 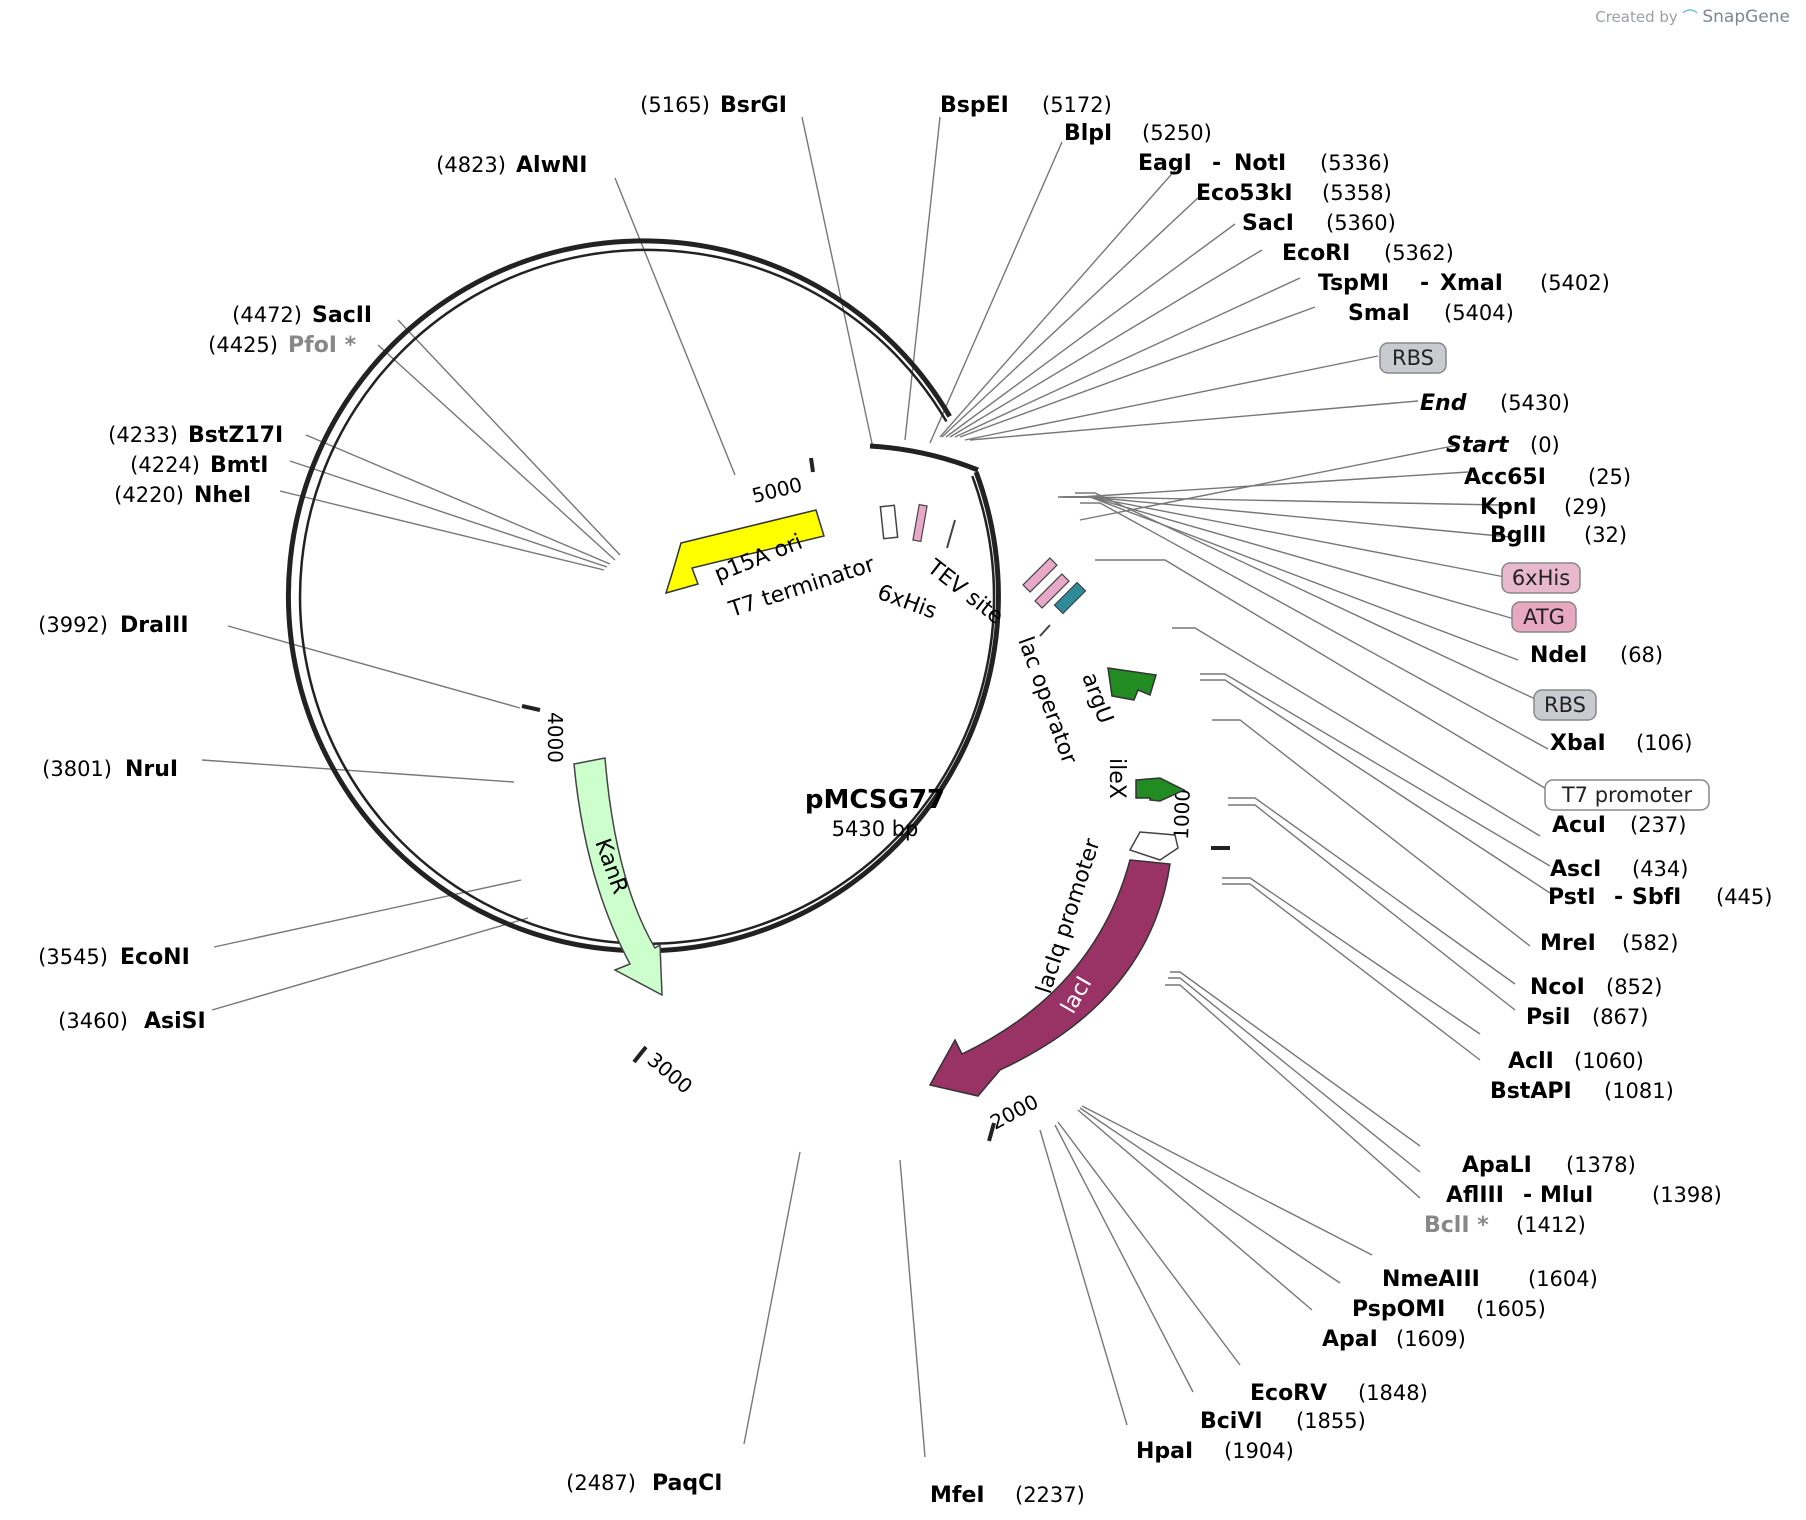 I want to click on site-bstapi: BstAPI, so click(x=1531, y=1091).